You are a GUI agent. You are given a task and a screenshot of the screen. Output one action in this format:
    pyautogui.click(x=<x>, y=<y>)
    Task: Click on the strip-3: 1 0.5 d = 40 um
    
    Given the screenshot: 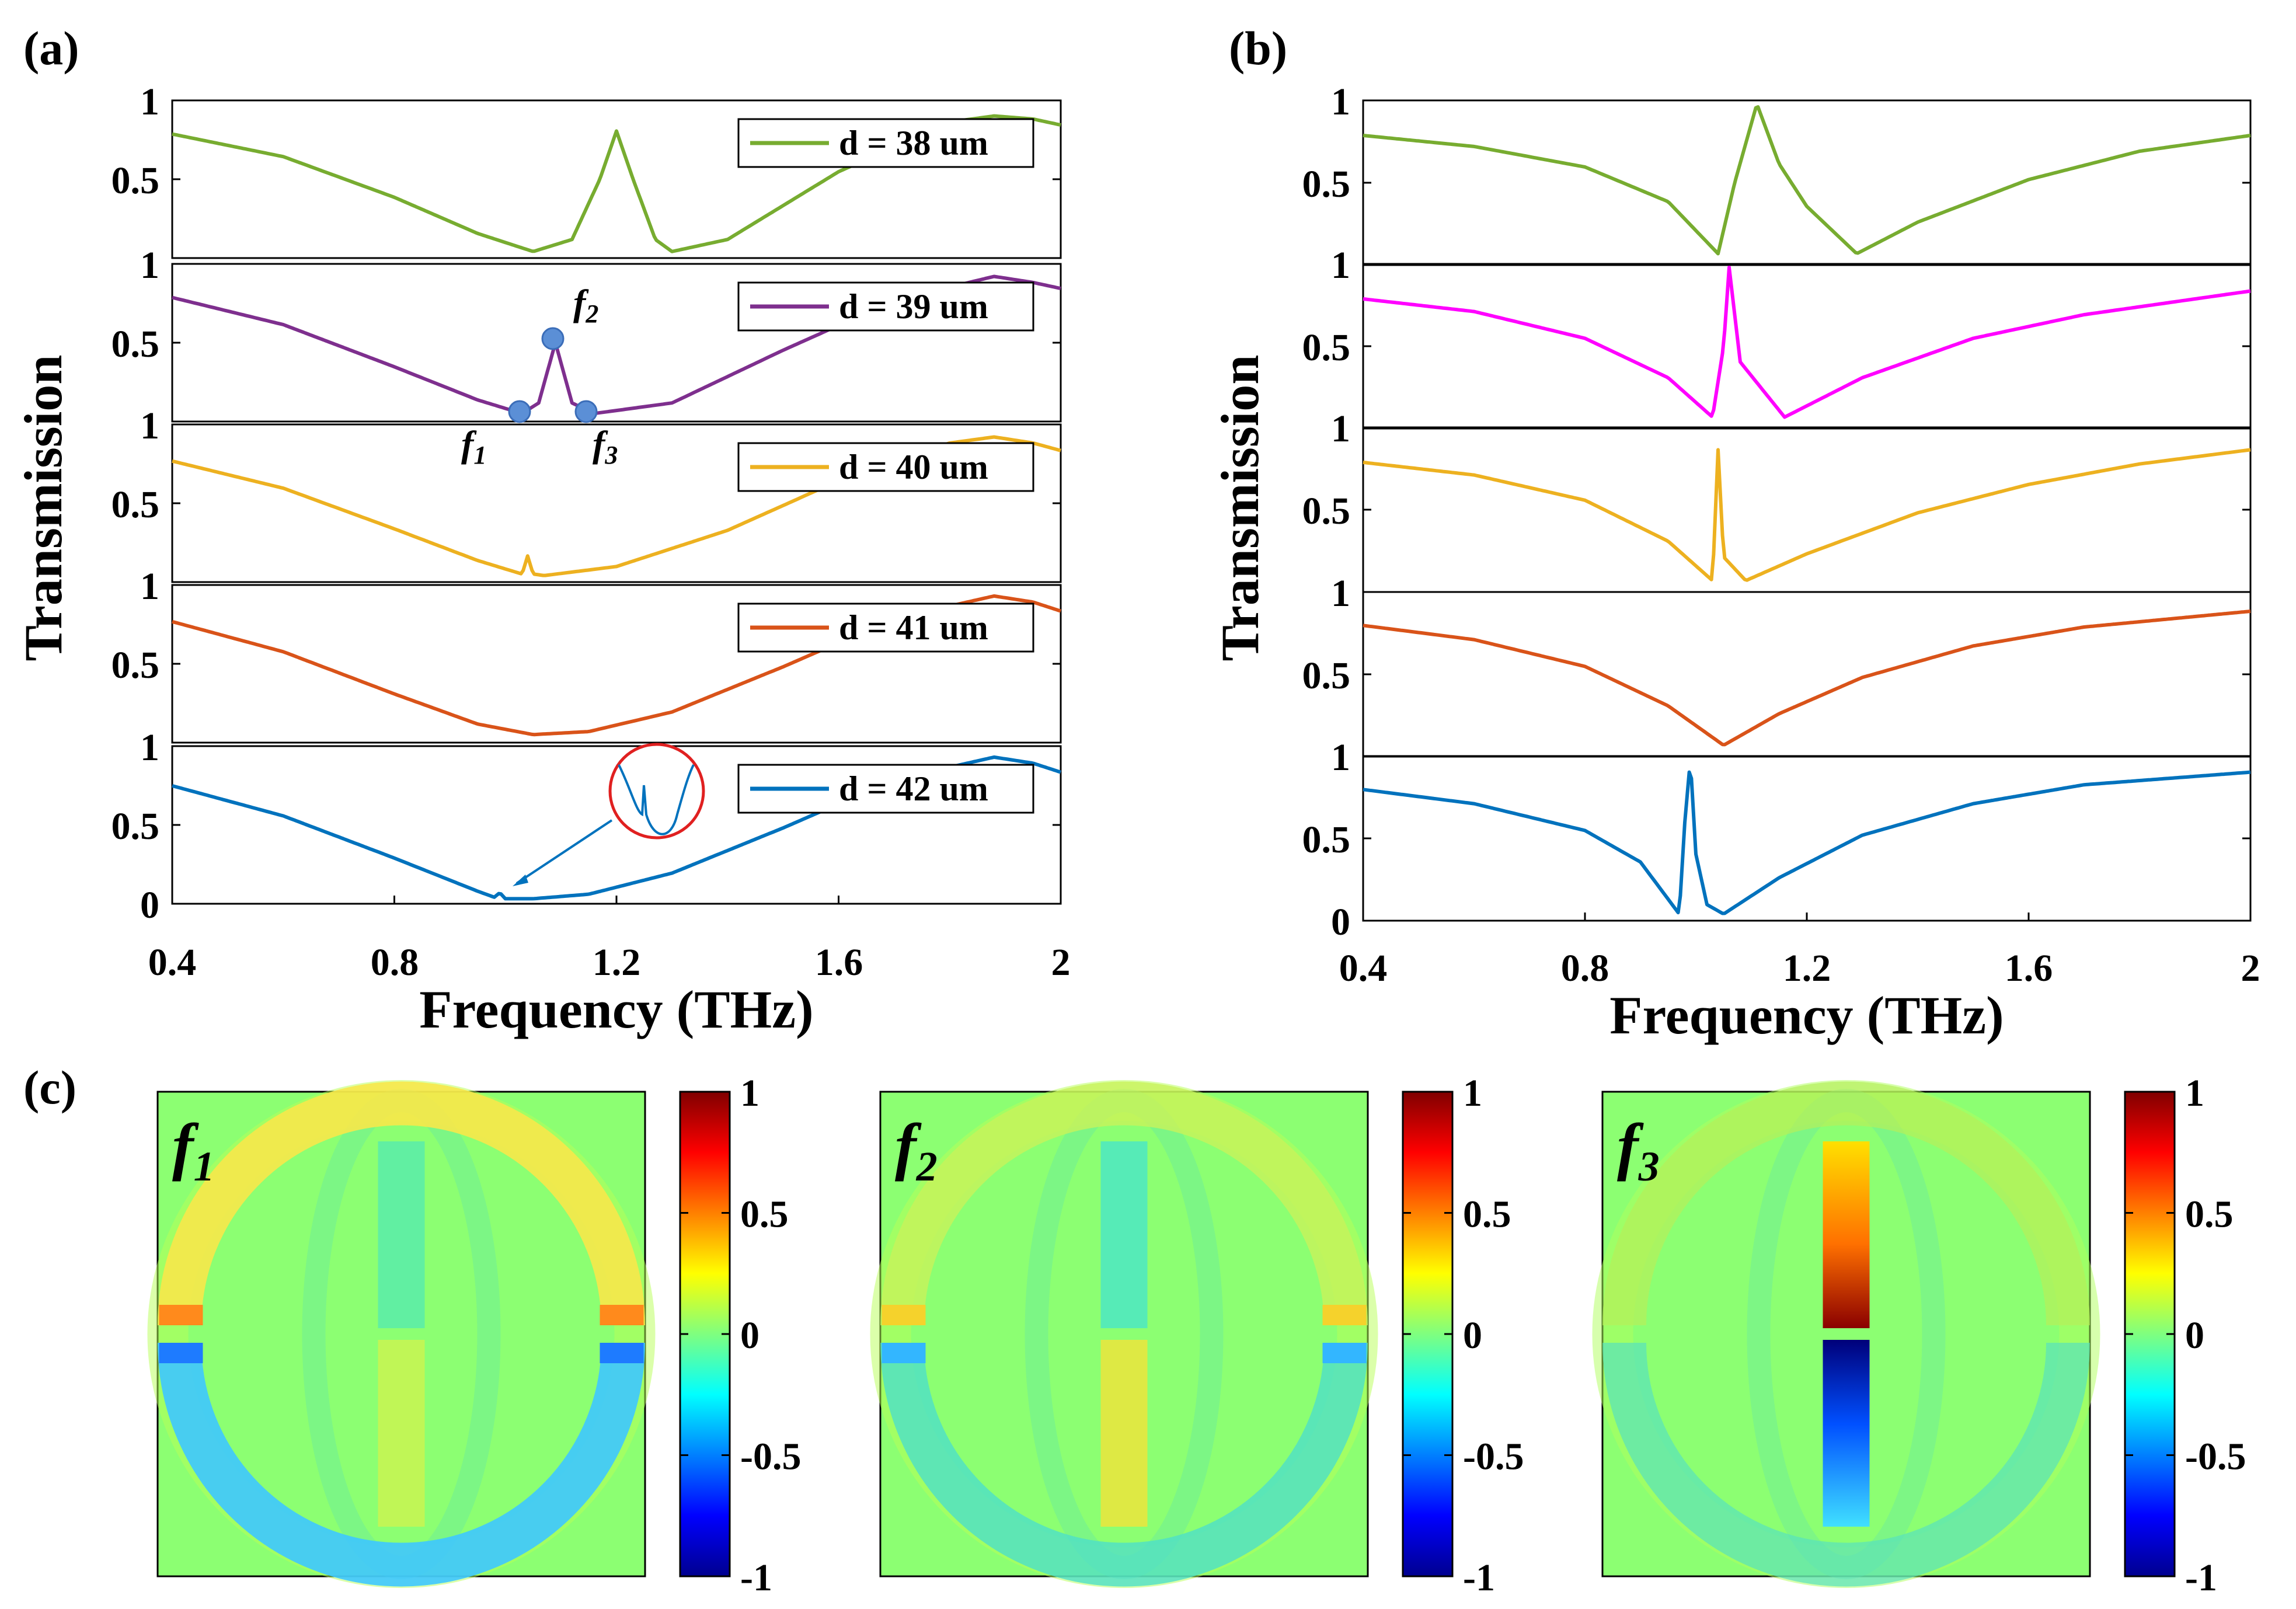 What is the action you would take?
    pyautogui.click(x=587, y=494)
    